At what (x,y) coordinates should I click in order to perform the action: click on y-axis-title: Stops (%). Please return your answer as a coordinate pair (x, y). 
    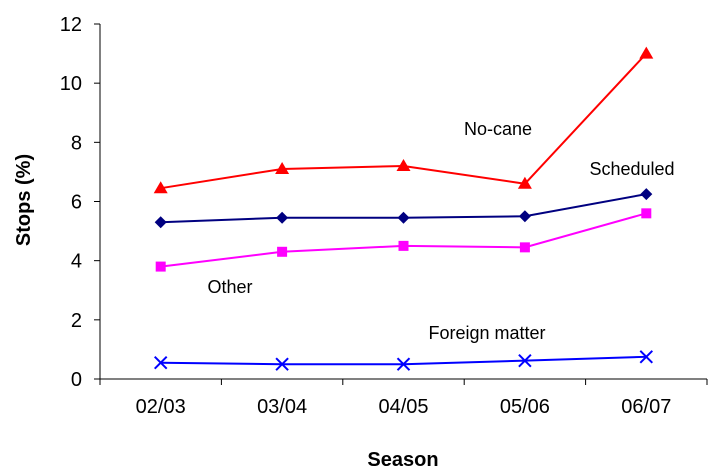
    Looking at the image, I should click on (24, 200).